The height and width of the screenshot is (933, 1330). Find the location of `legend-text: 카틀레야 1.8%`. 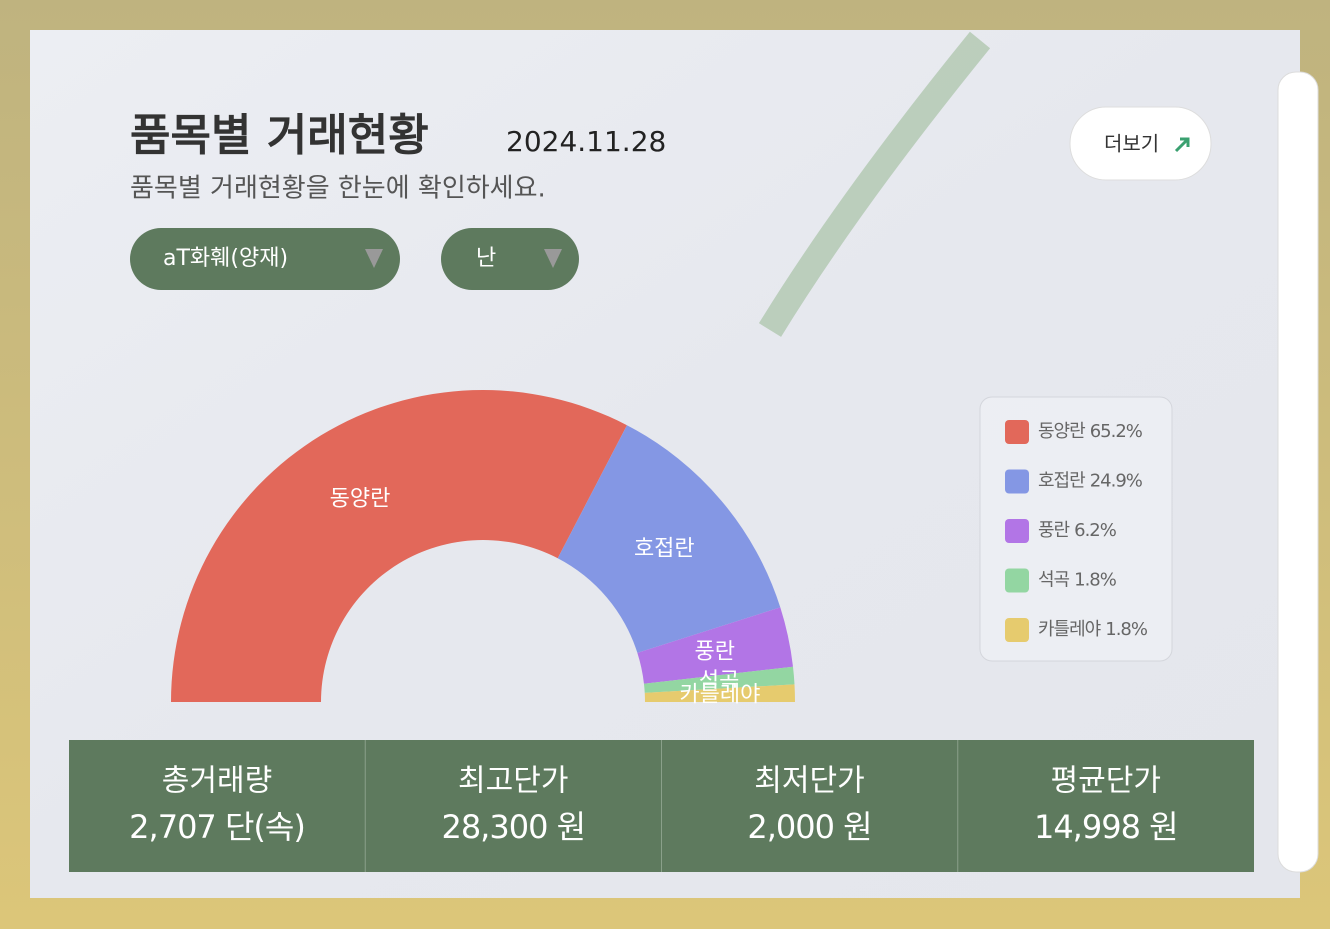

legend-text: 카틀레야 1.8% is located at coordinates (1093, 629).